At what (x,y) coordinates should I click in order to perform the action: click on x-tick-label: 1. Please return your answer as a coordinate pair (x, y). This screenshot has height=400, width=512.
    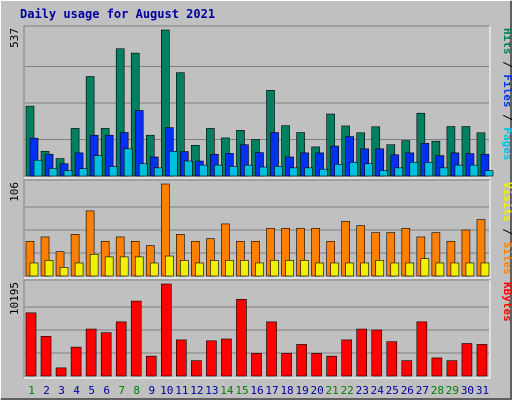
    Looking at the image, I should click on (31, 390).